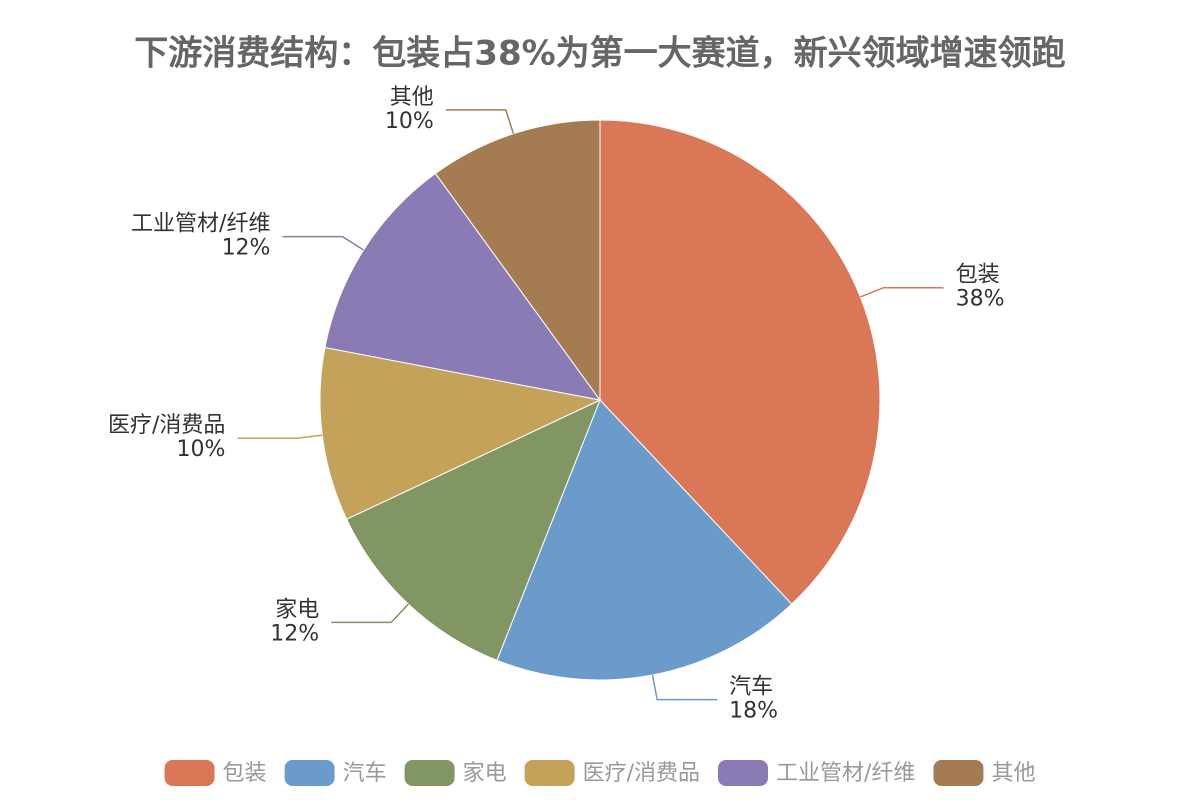  Describe the element at coordinates (1013, 773) in the screenshot. I see `legend-label: 其他` at that location.